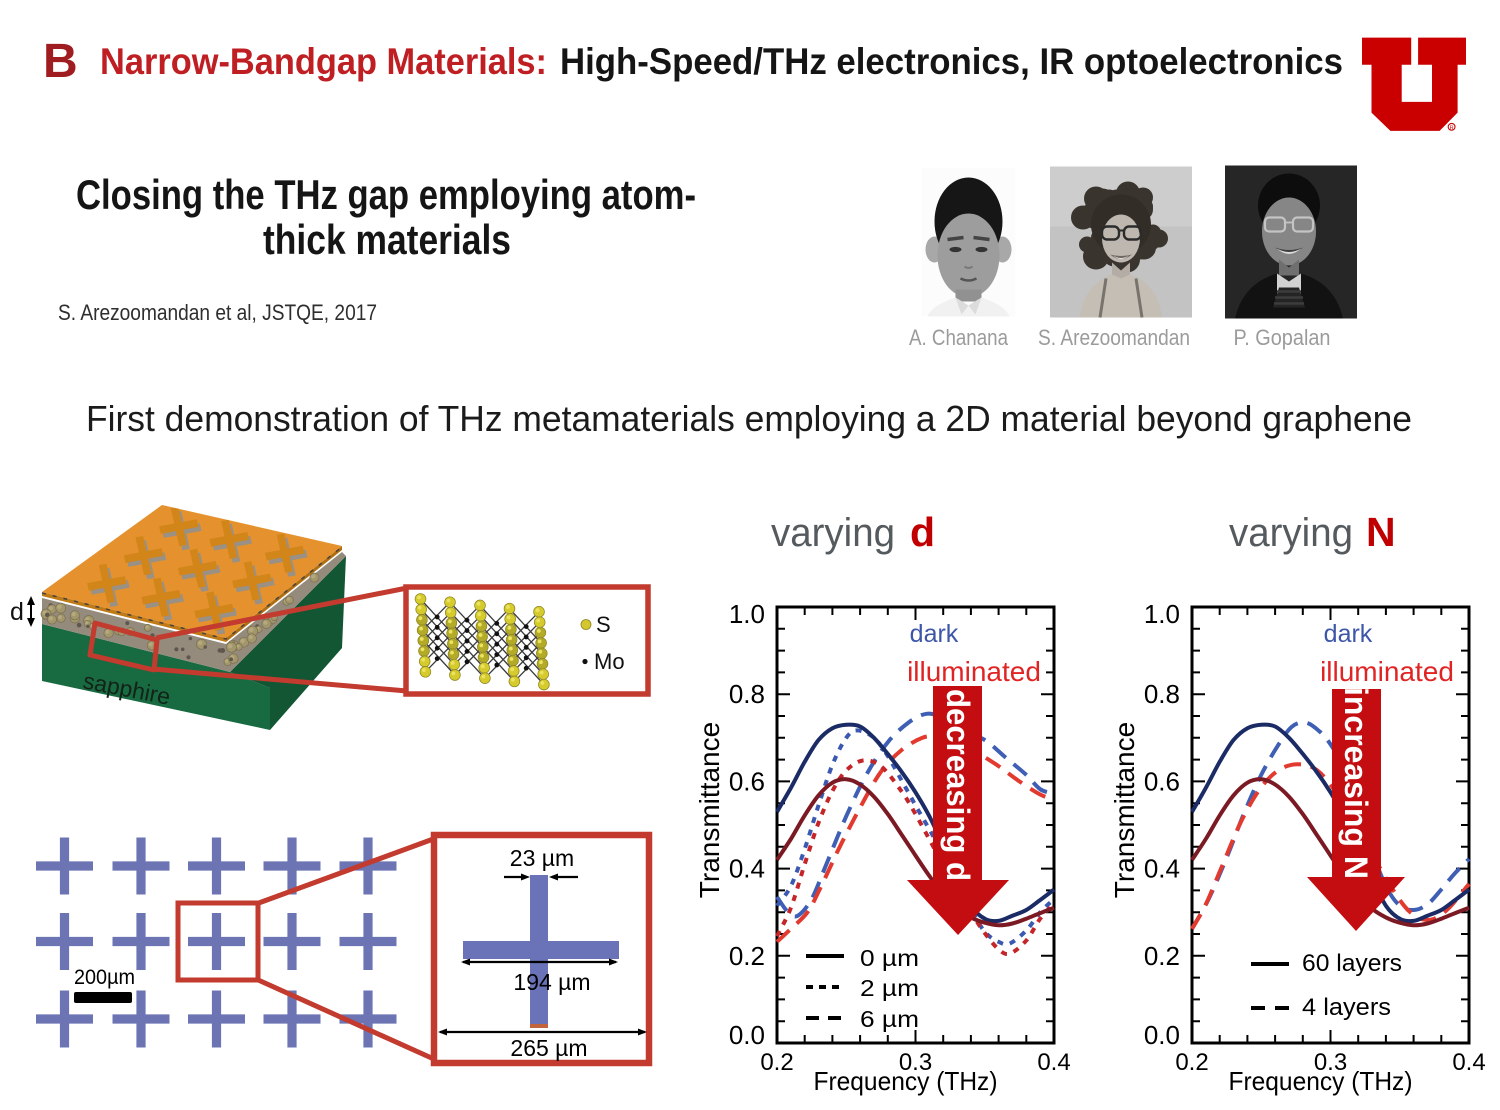  What do you see at coordinates (1346, 1007) in the screenshot?
I see `svg-text: 4 layers` at bounding box center [1346, 1007].